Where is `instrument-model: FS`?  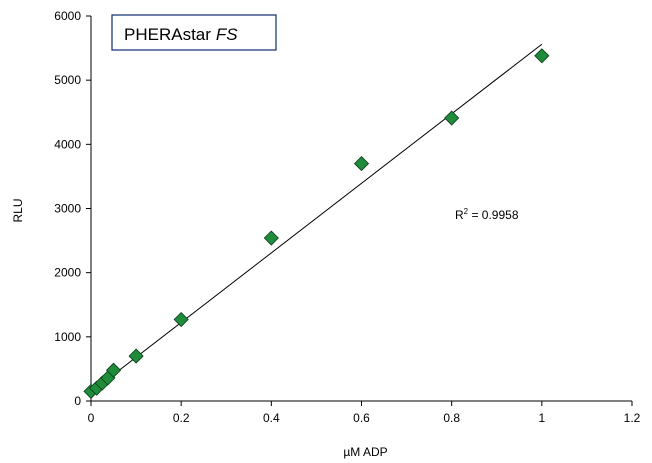 instrument-model: FS is located at coordinates (227, 34).